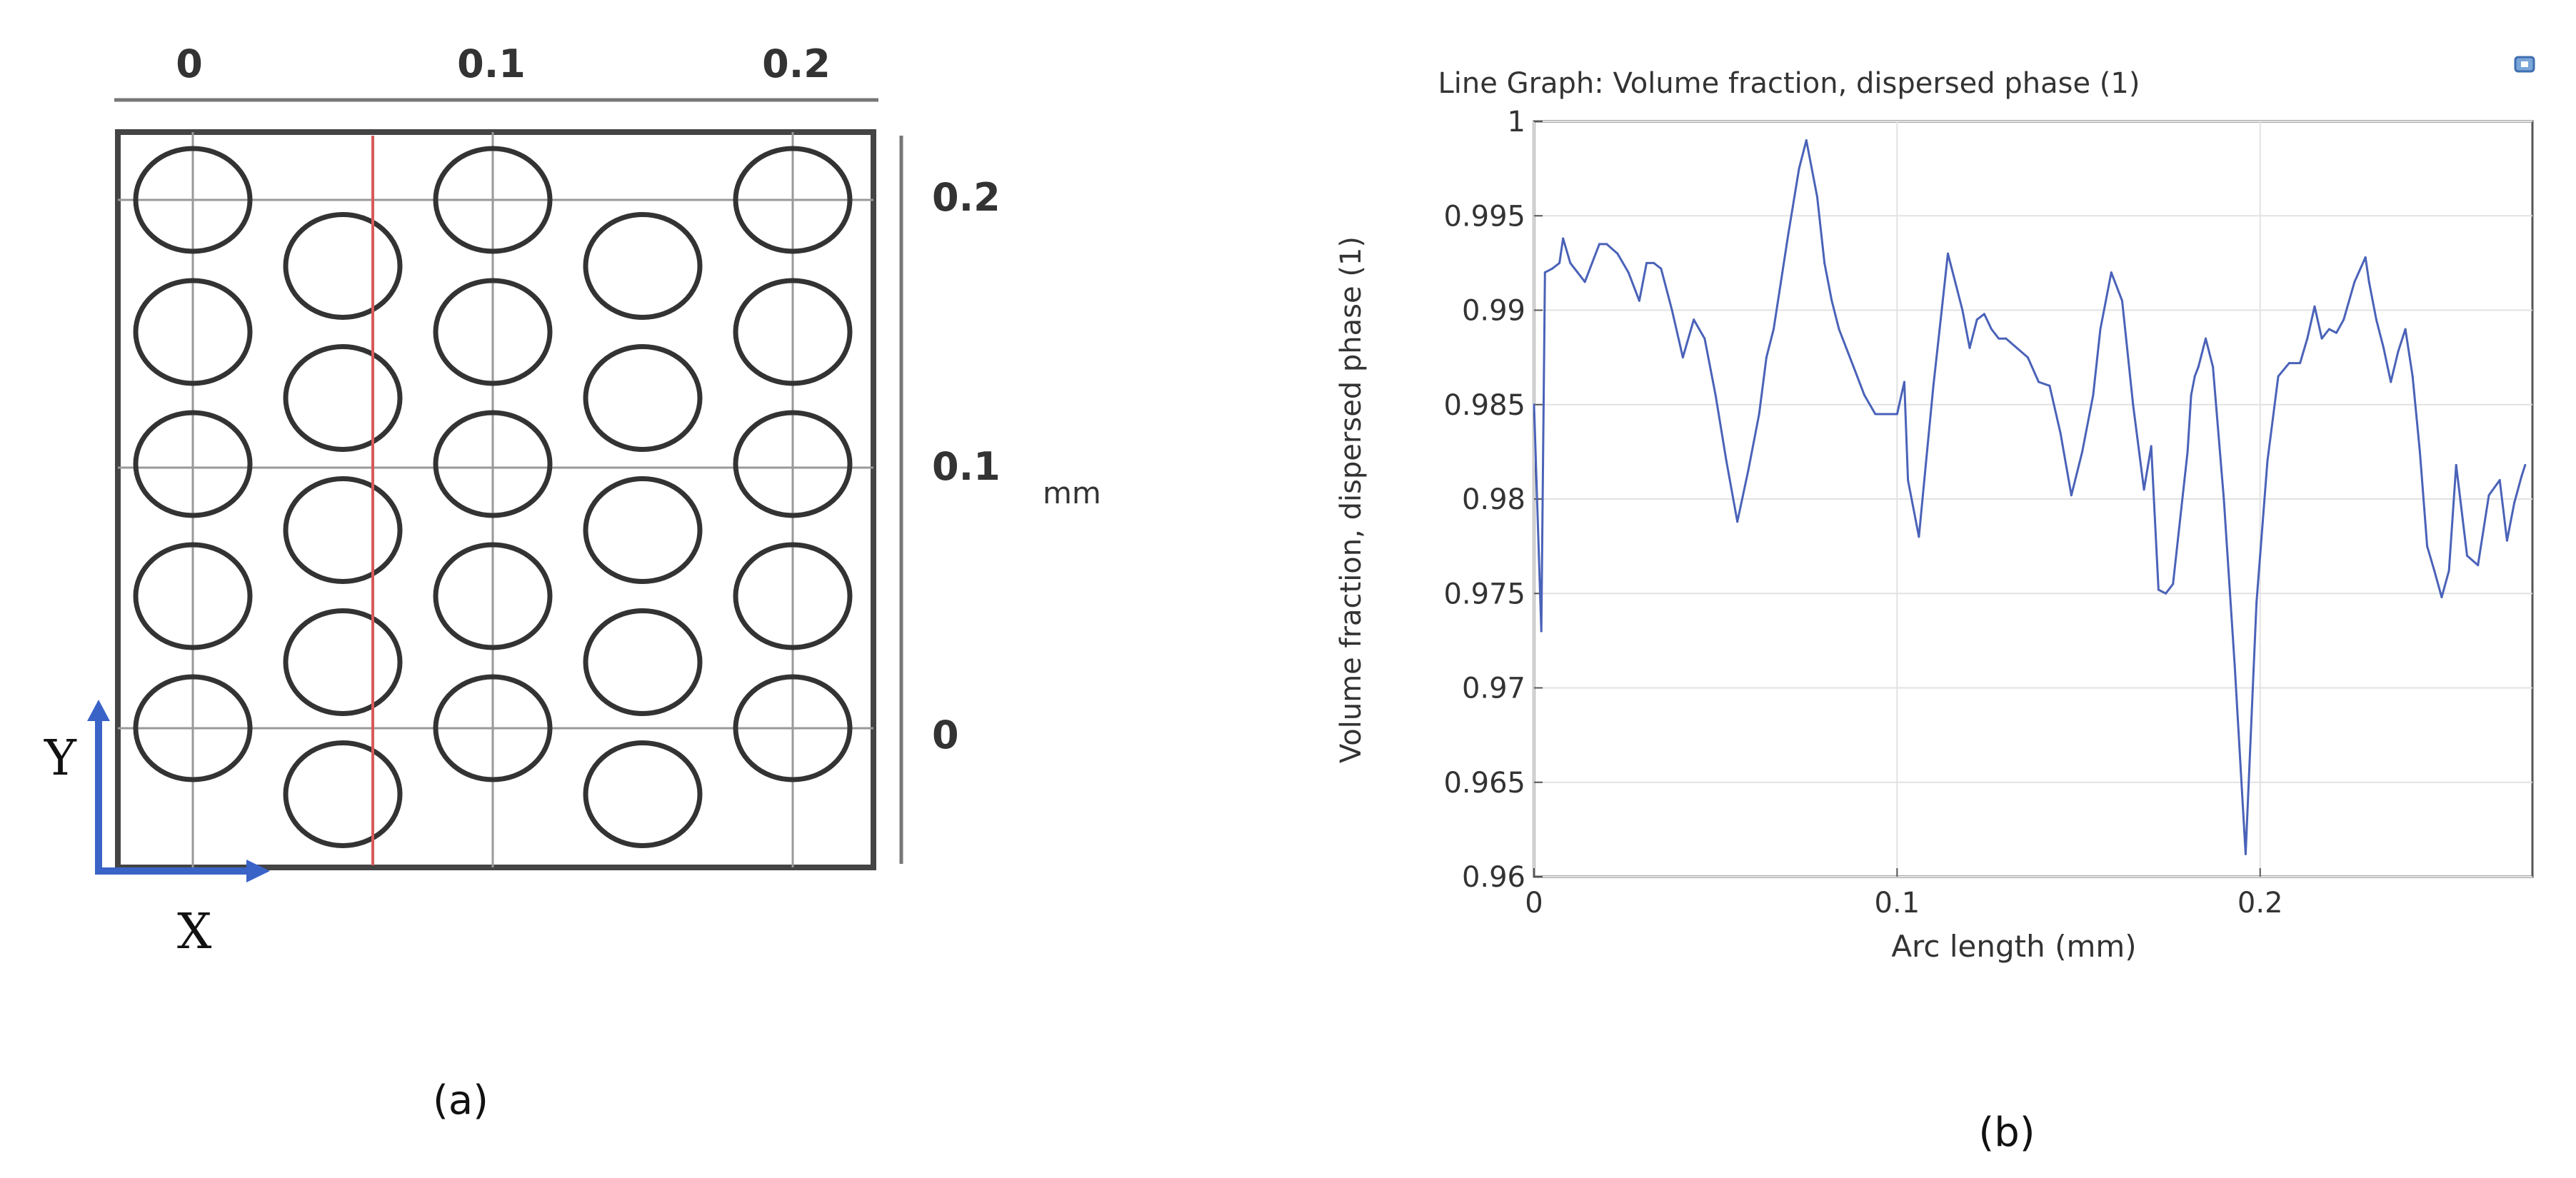  I want to click on export-plot-icon, so click(2524, 65).